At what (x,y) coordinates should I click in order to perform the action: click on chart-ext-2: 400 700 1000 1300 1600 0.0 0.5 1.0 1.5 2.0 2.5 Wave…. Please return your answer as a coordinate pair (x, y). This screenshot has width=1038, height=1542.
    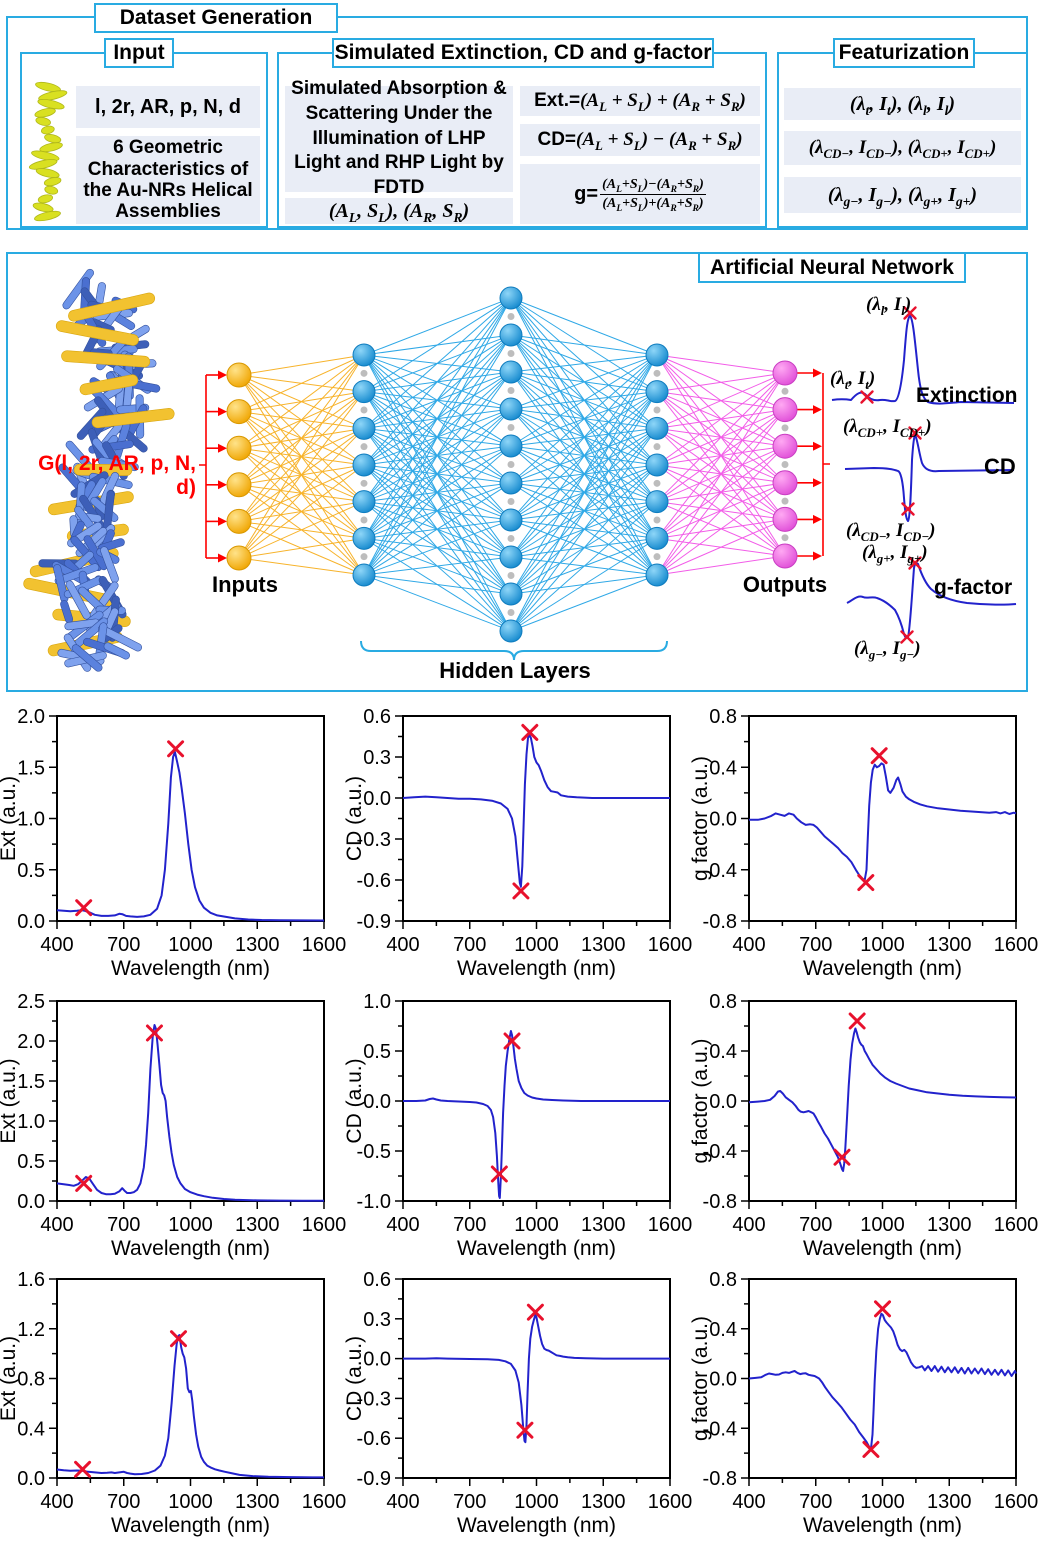
    Looking at the image, I should click on (173, 1125).